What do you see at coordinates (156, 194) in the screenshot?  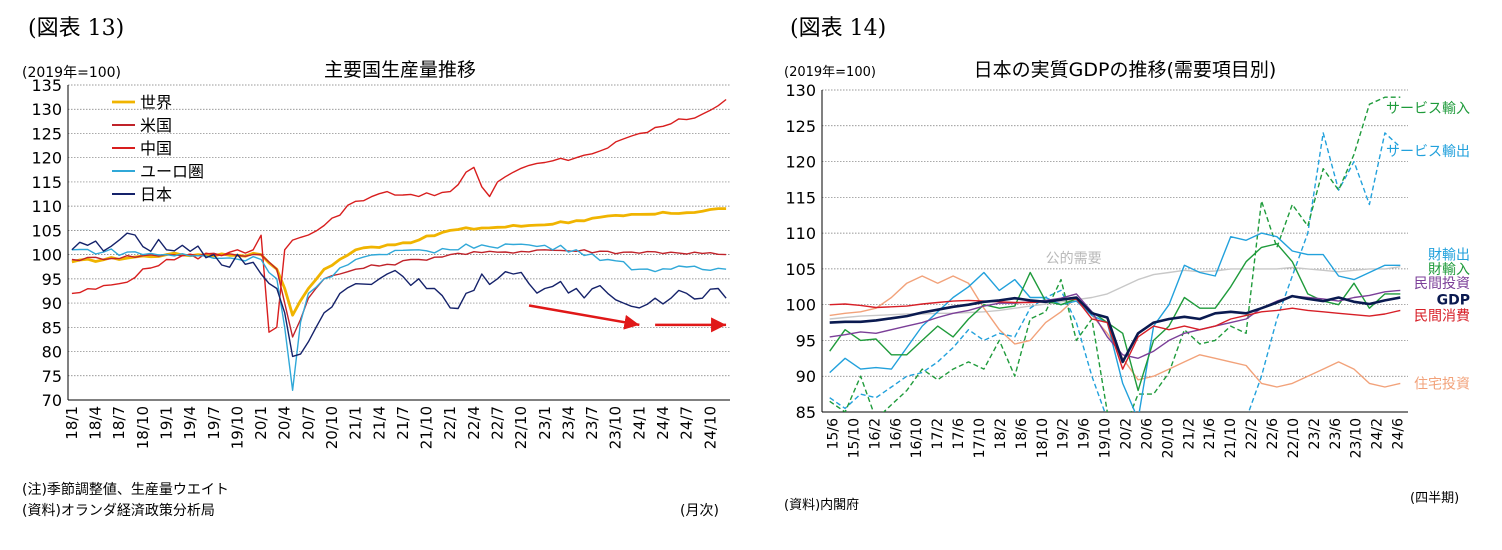 I see `legend-label: 日本` at bounding box center [156, 194].